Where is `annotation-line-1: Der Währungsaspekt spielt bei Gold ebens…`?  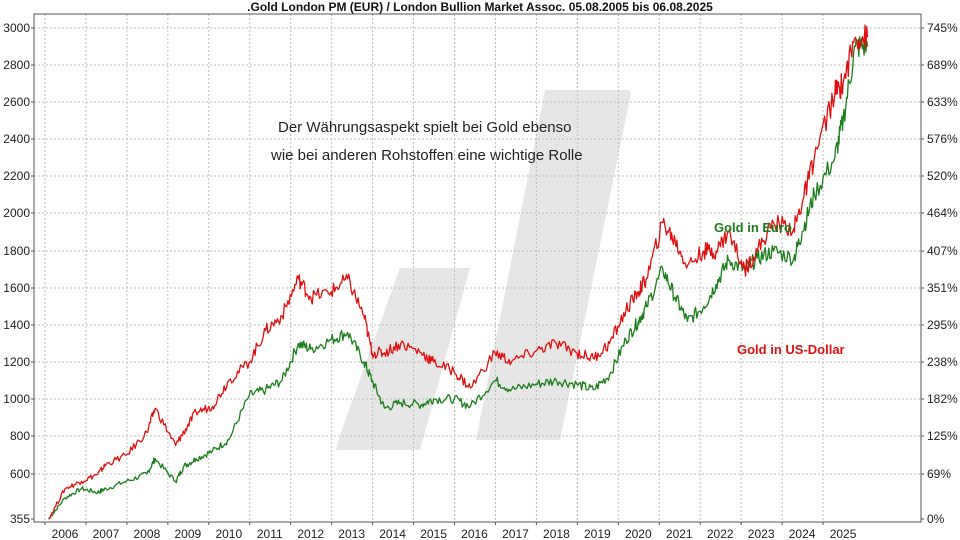 annotation-line-1: Der Währungsaspekt spielt bei Gold ebens… is located at coordinates (425, 127).